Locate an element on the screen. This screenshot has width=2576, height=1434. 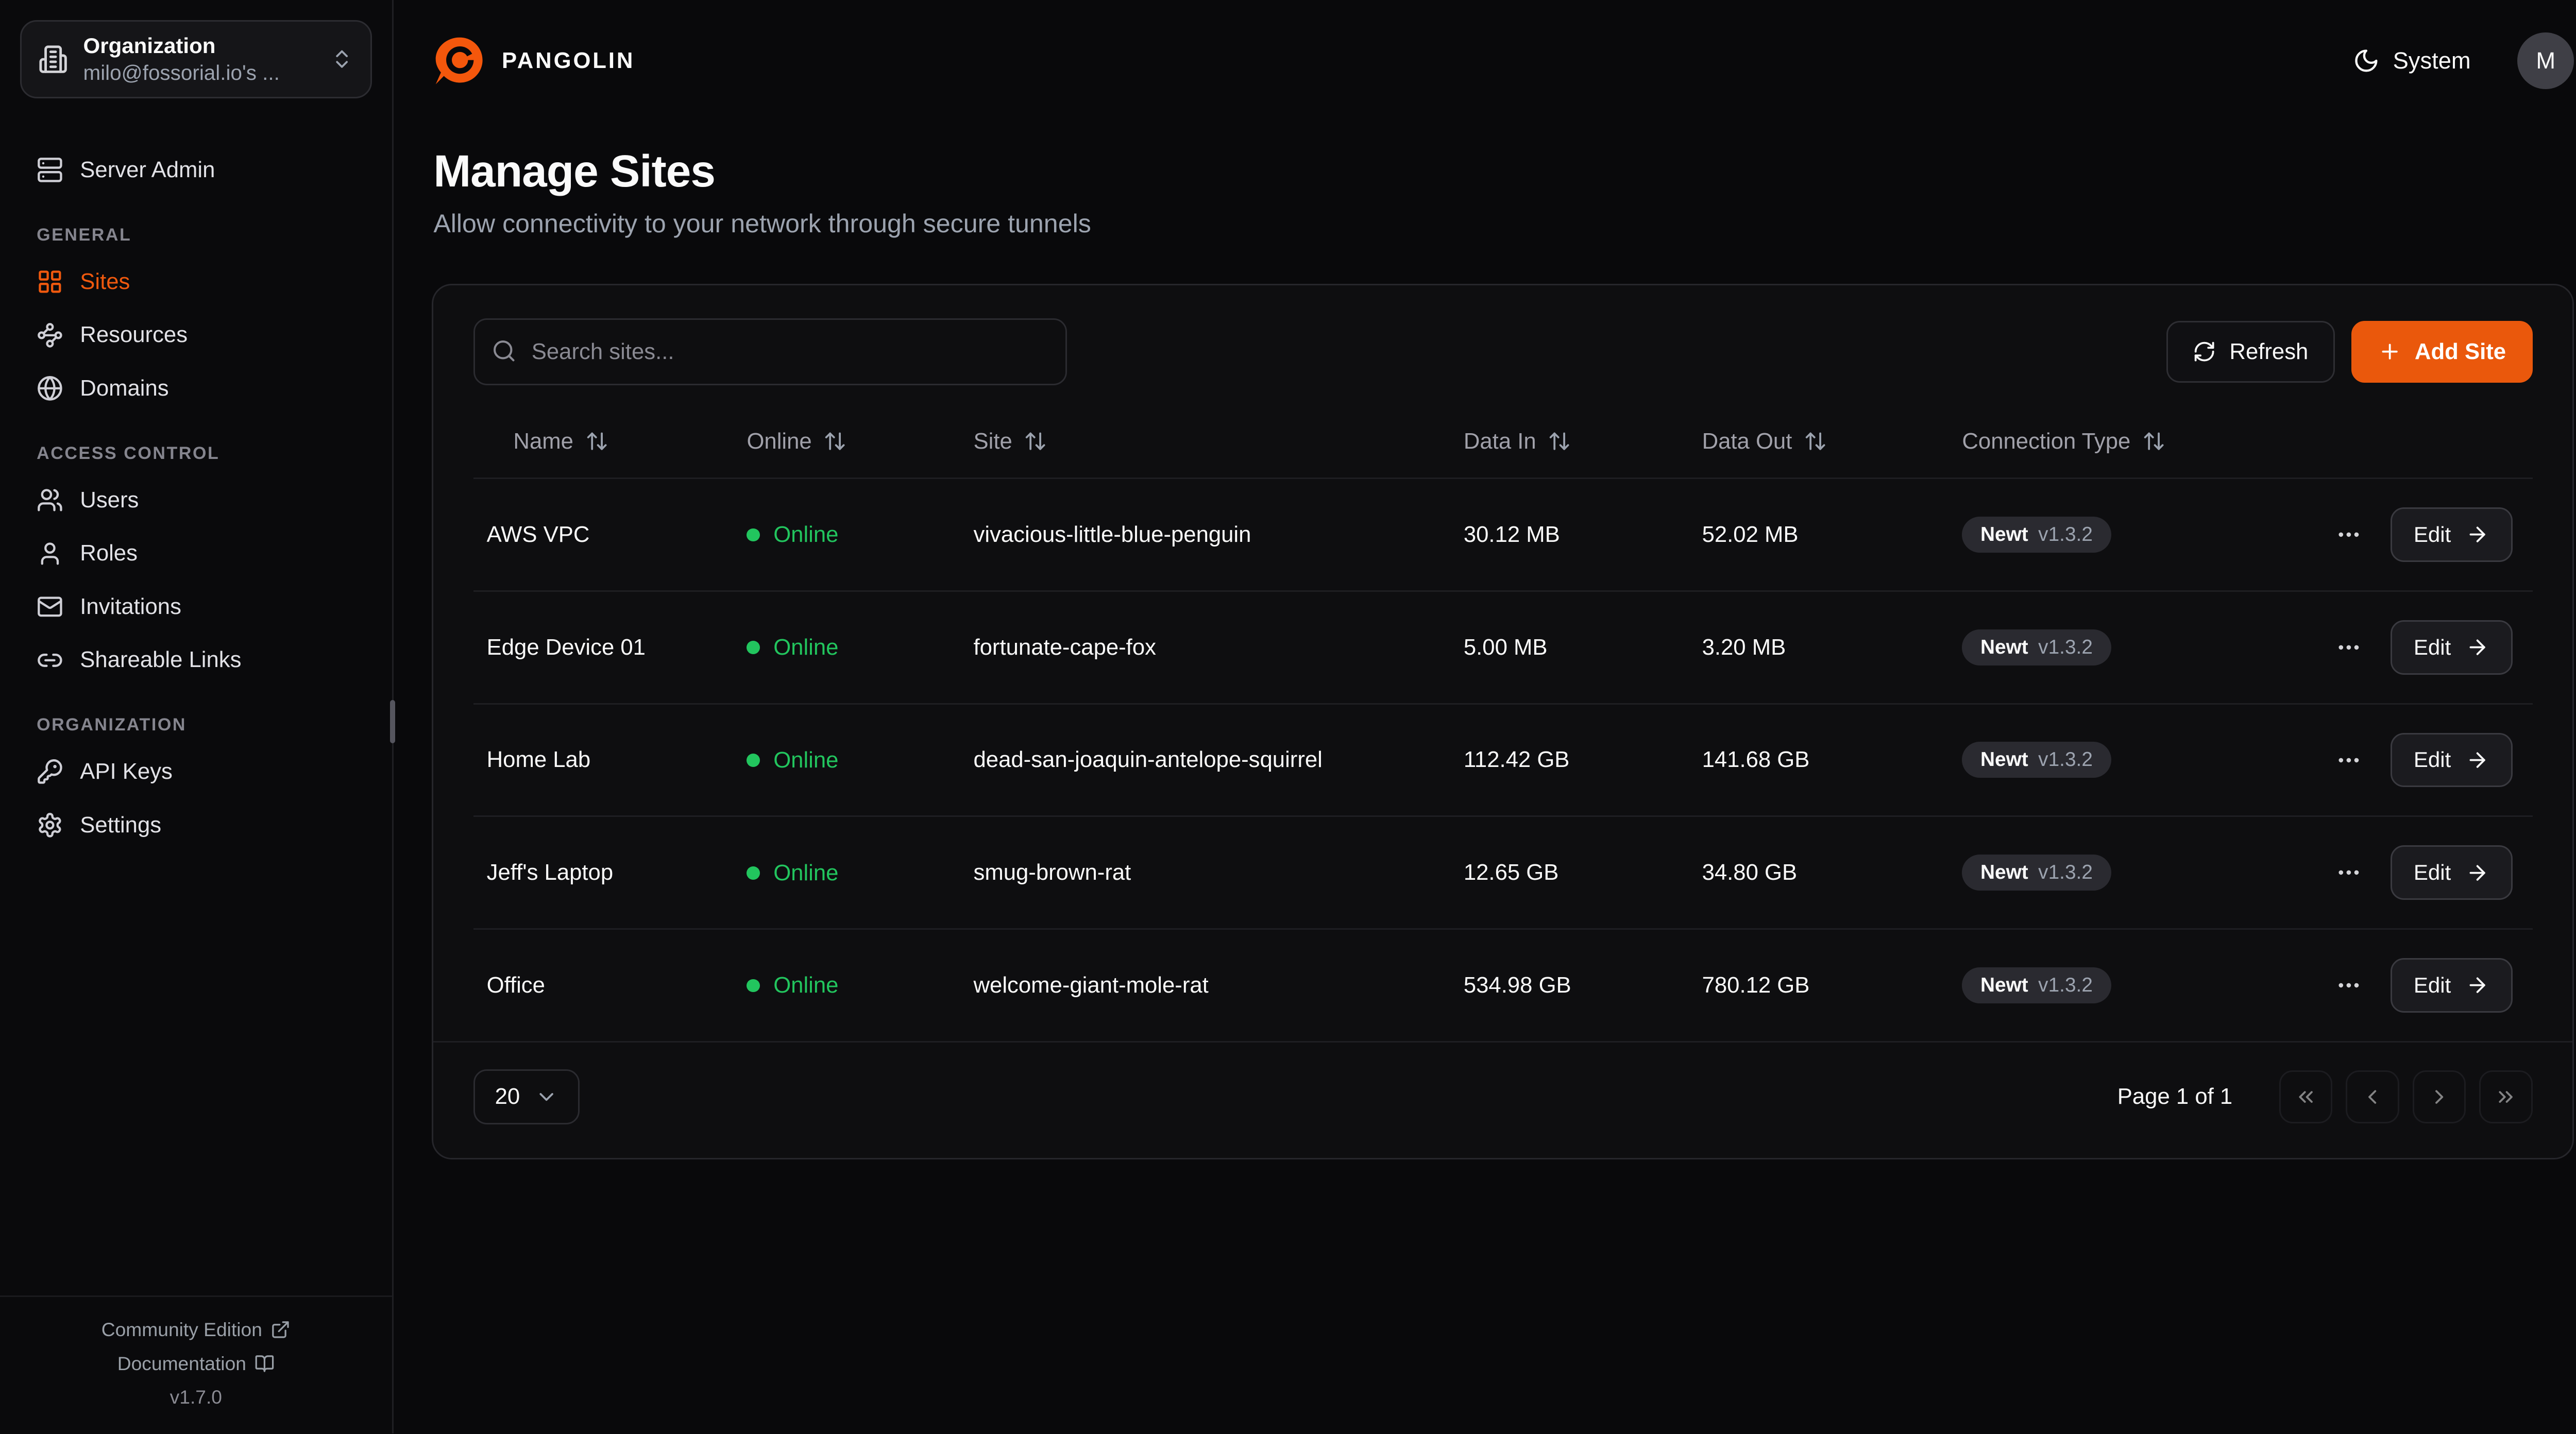
next-page-button is located at coordinates (2439, 1097).